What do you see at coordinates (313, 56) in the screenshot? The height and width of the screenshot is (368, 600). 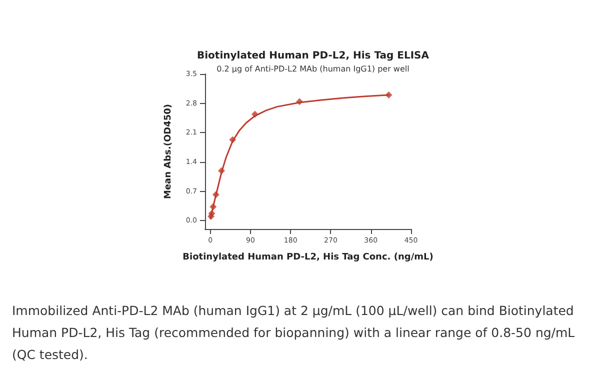 I see `chart-title: Biotinylated Human PD-L2, His Tag ELISA` at bounding box center [313, 56].